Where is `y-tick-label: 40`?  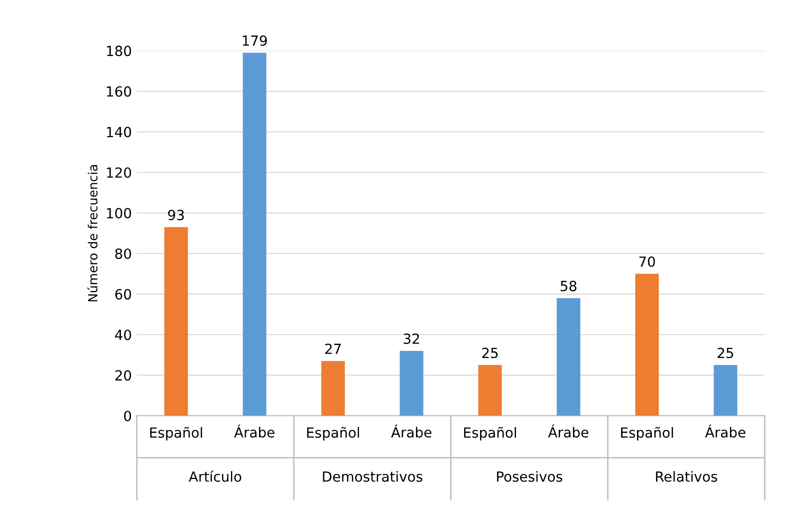 y-tick-label: 40 is located at coordinates (123, 335).